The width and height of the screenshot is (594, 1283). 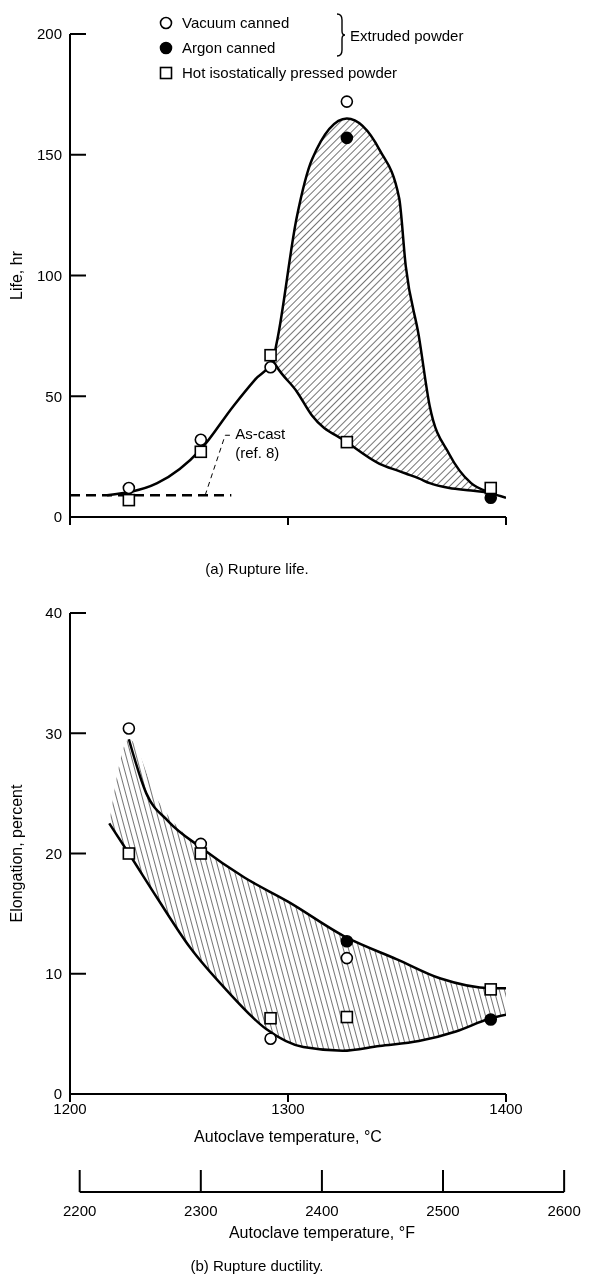 I want to click on text: (a) Rupture life., so click(x=257, y=568).